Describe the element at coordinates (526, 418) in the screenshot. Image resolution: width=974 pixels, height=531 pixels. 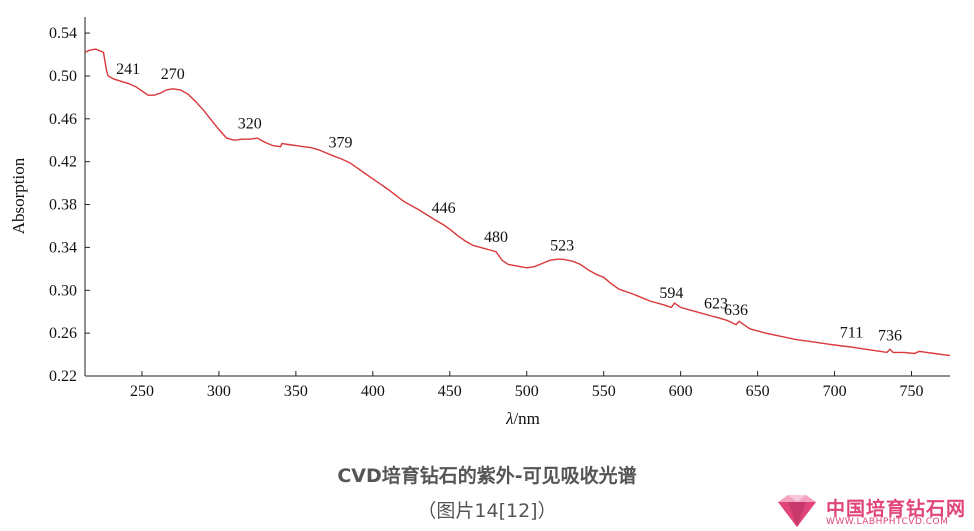
I see `x-axis-unit: /nm` at that location.